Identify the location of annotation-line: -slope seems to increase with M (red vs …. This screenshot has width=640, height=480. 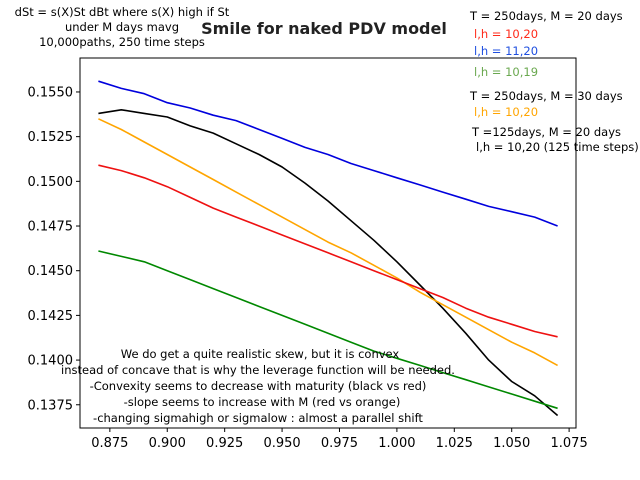
(262, 402).